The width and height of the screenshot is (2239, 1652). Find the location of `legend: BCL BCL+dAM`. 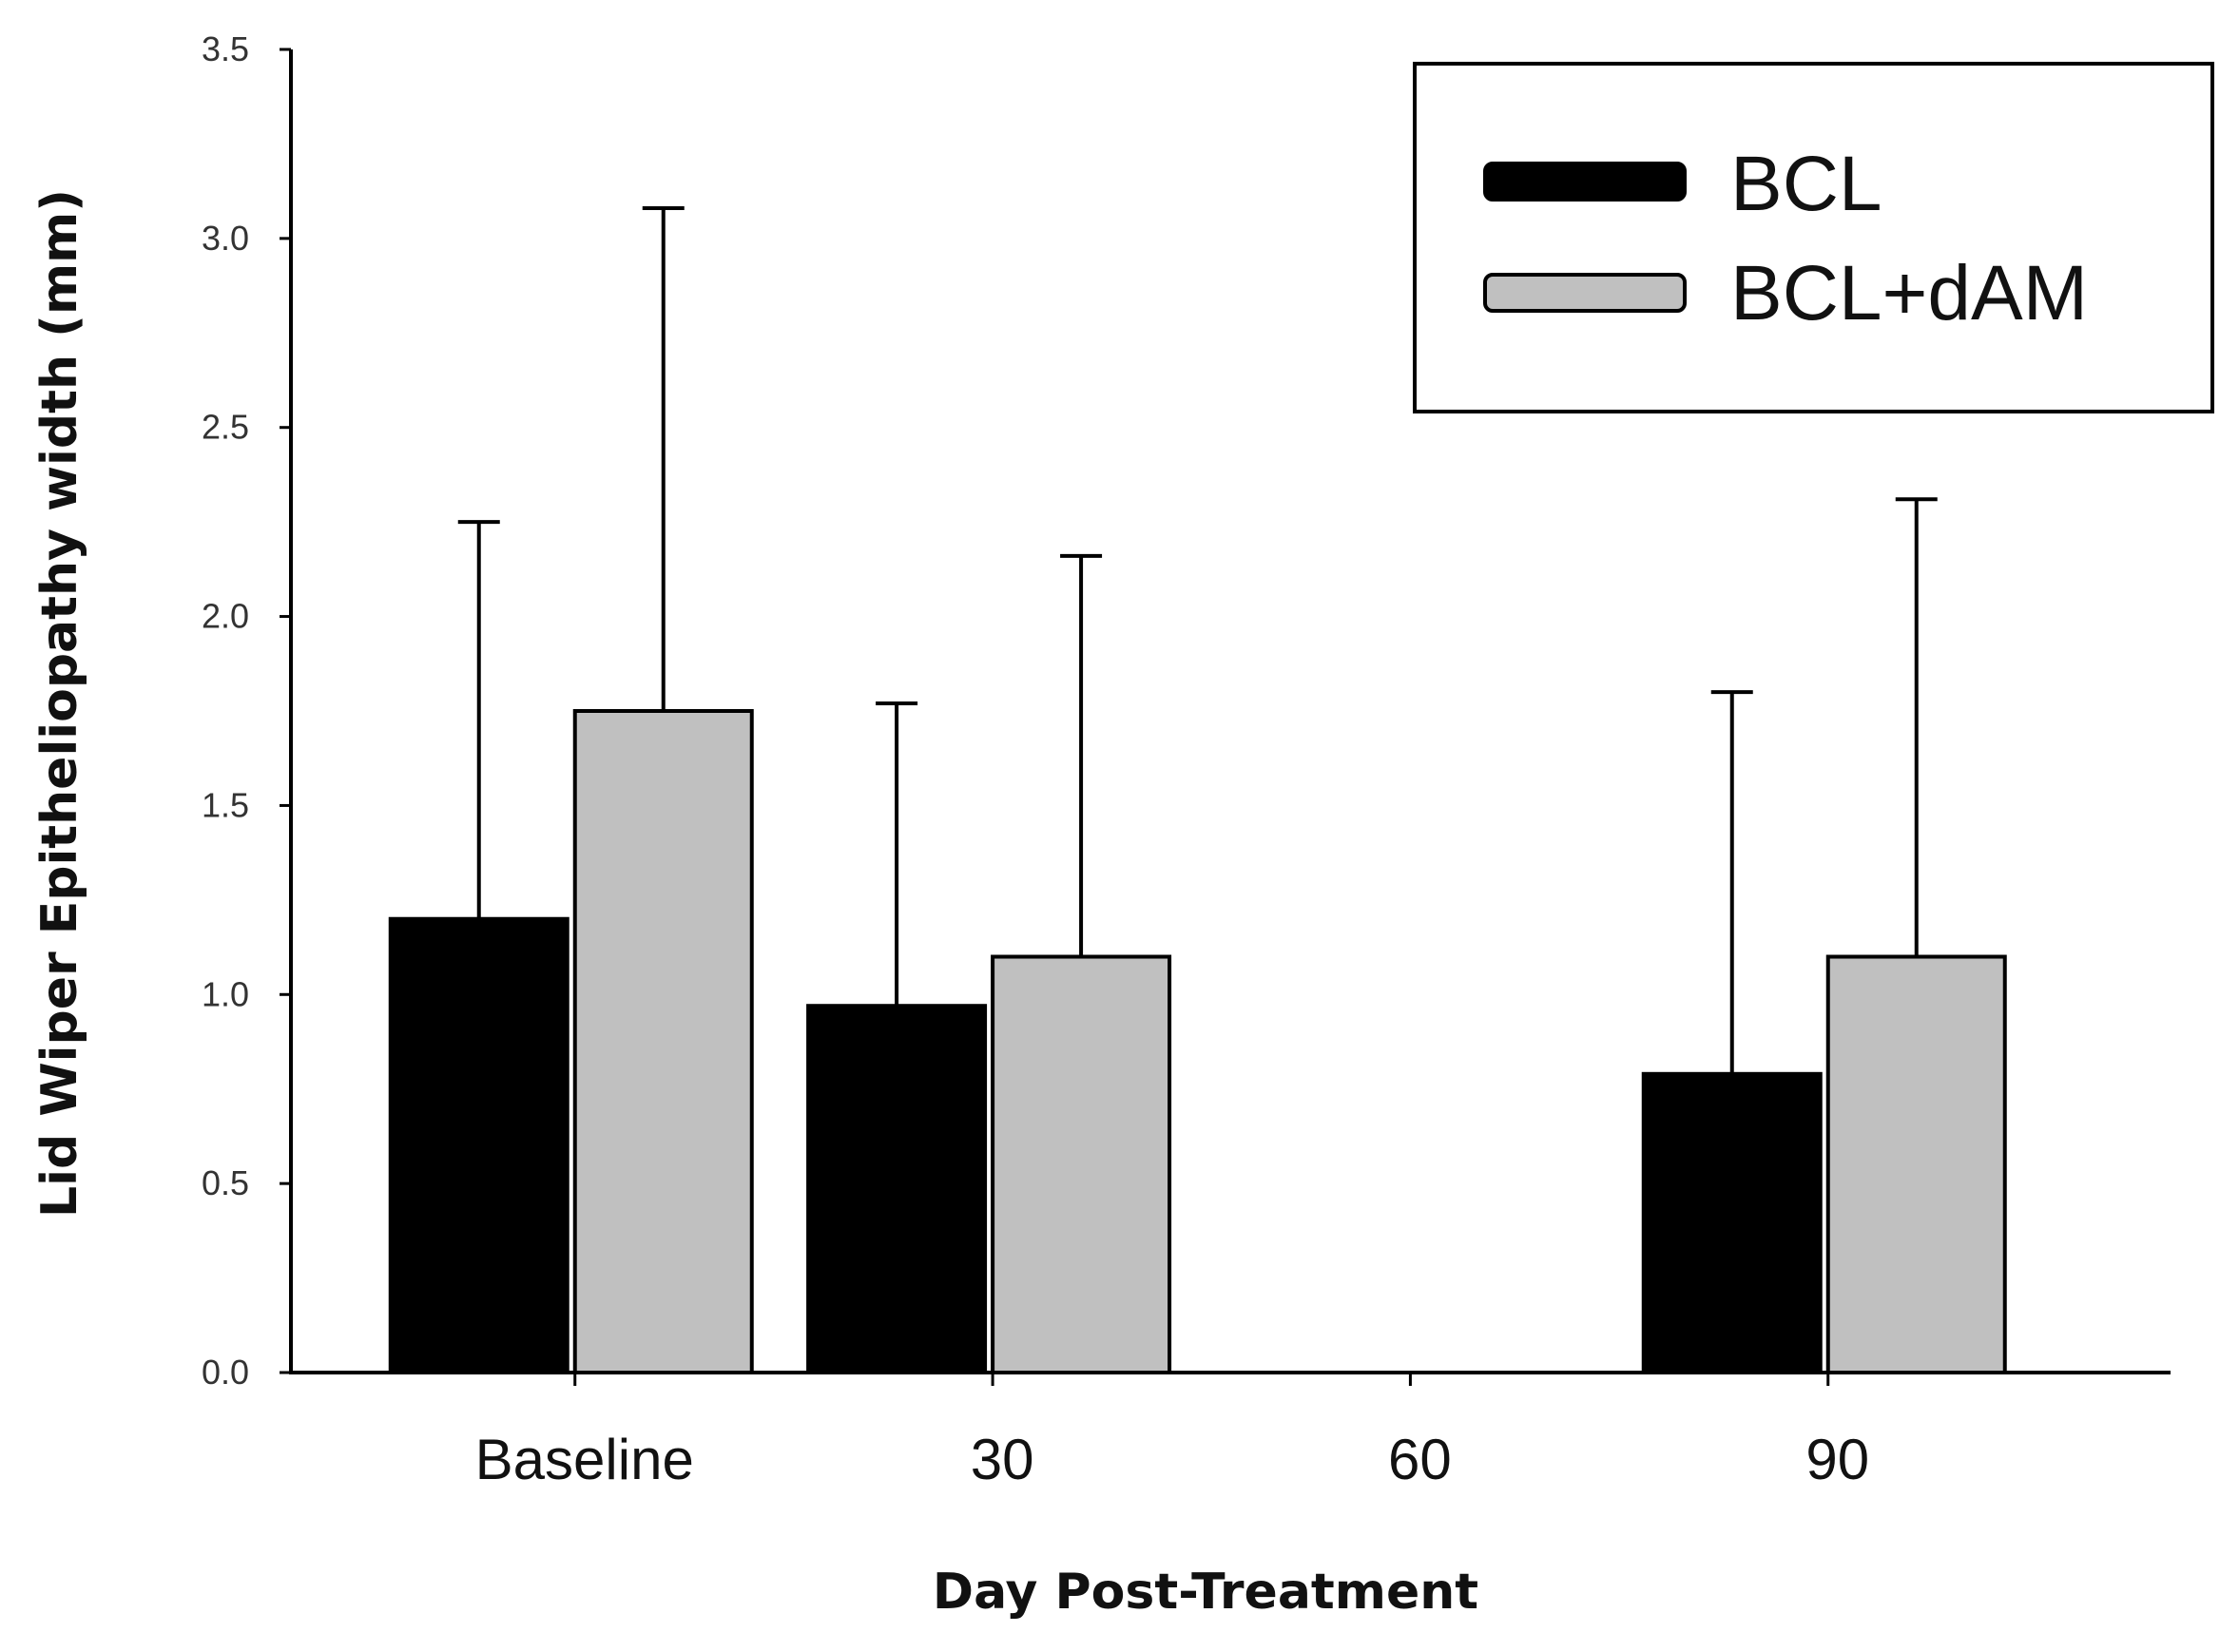

legend: BCL BCL+dAM is located at coordinates (1813, 237).